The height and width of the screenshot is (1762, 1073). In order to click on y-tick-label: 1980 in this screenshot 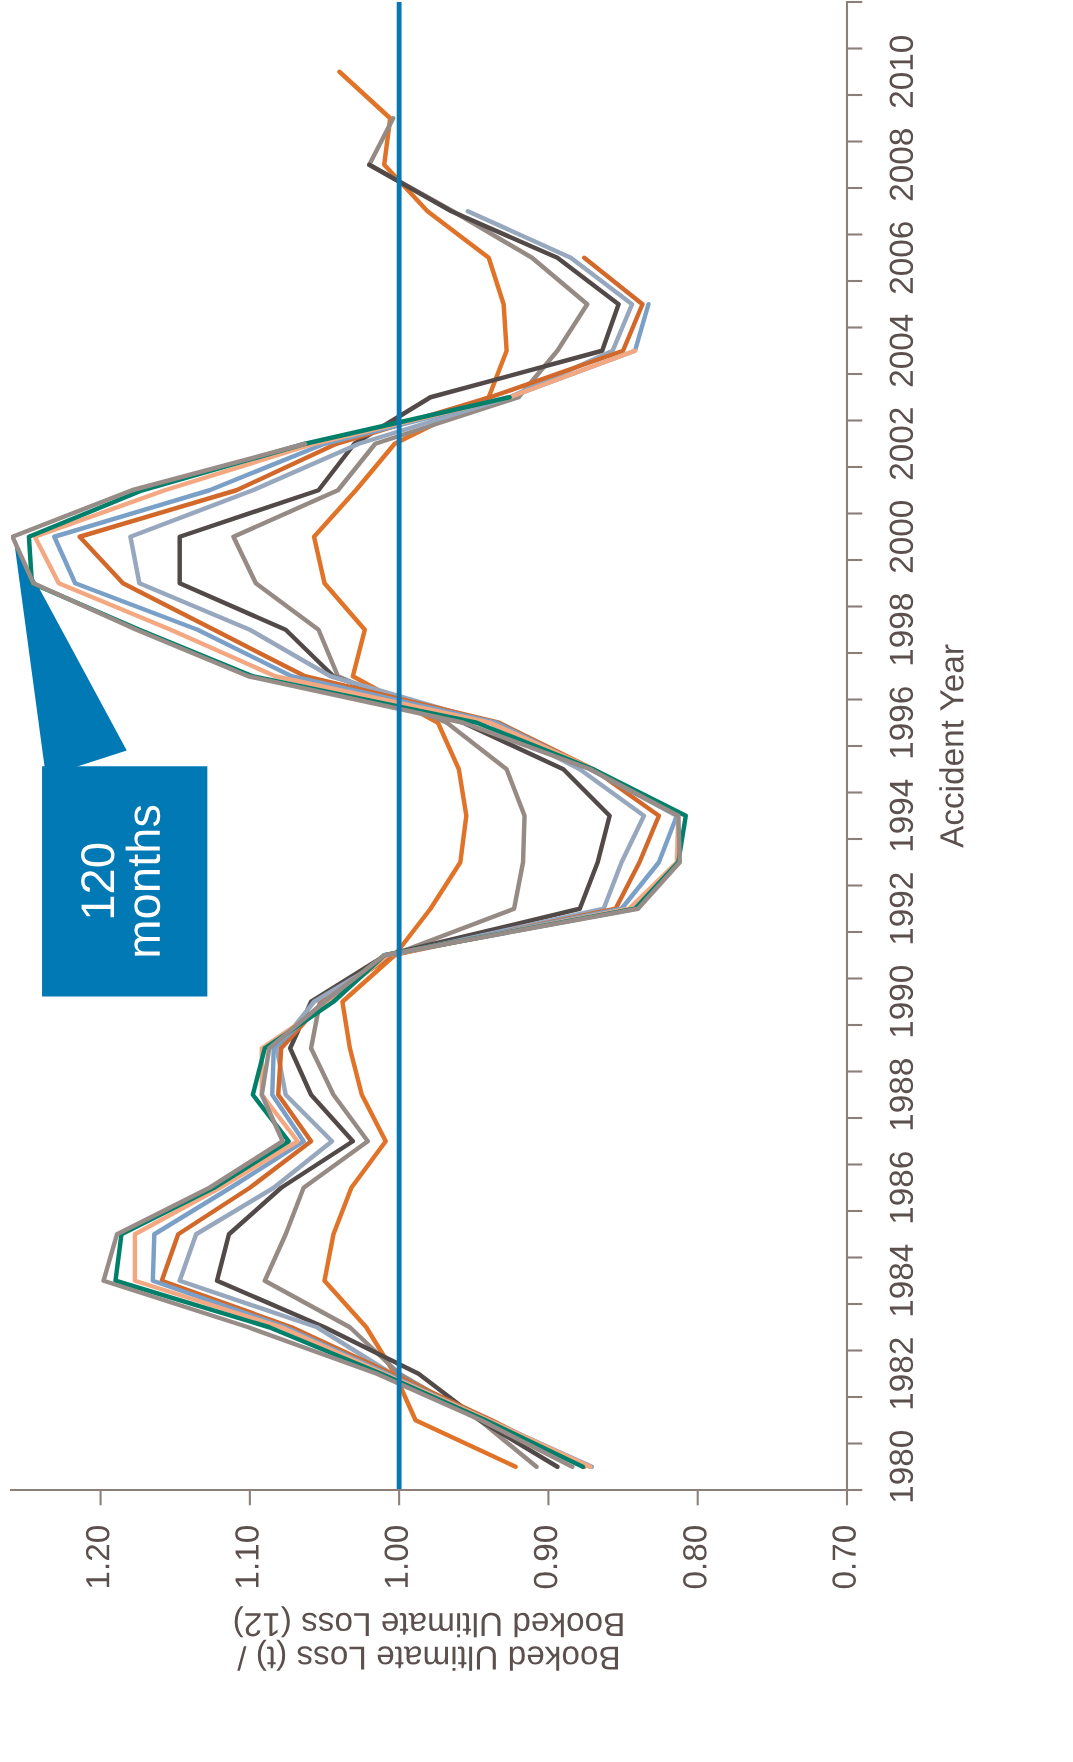, I will do `click(901, 1466)`.